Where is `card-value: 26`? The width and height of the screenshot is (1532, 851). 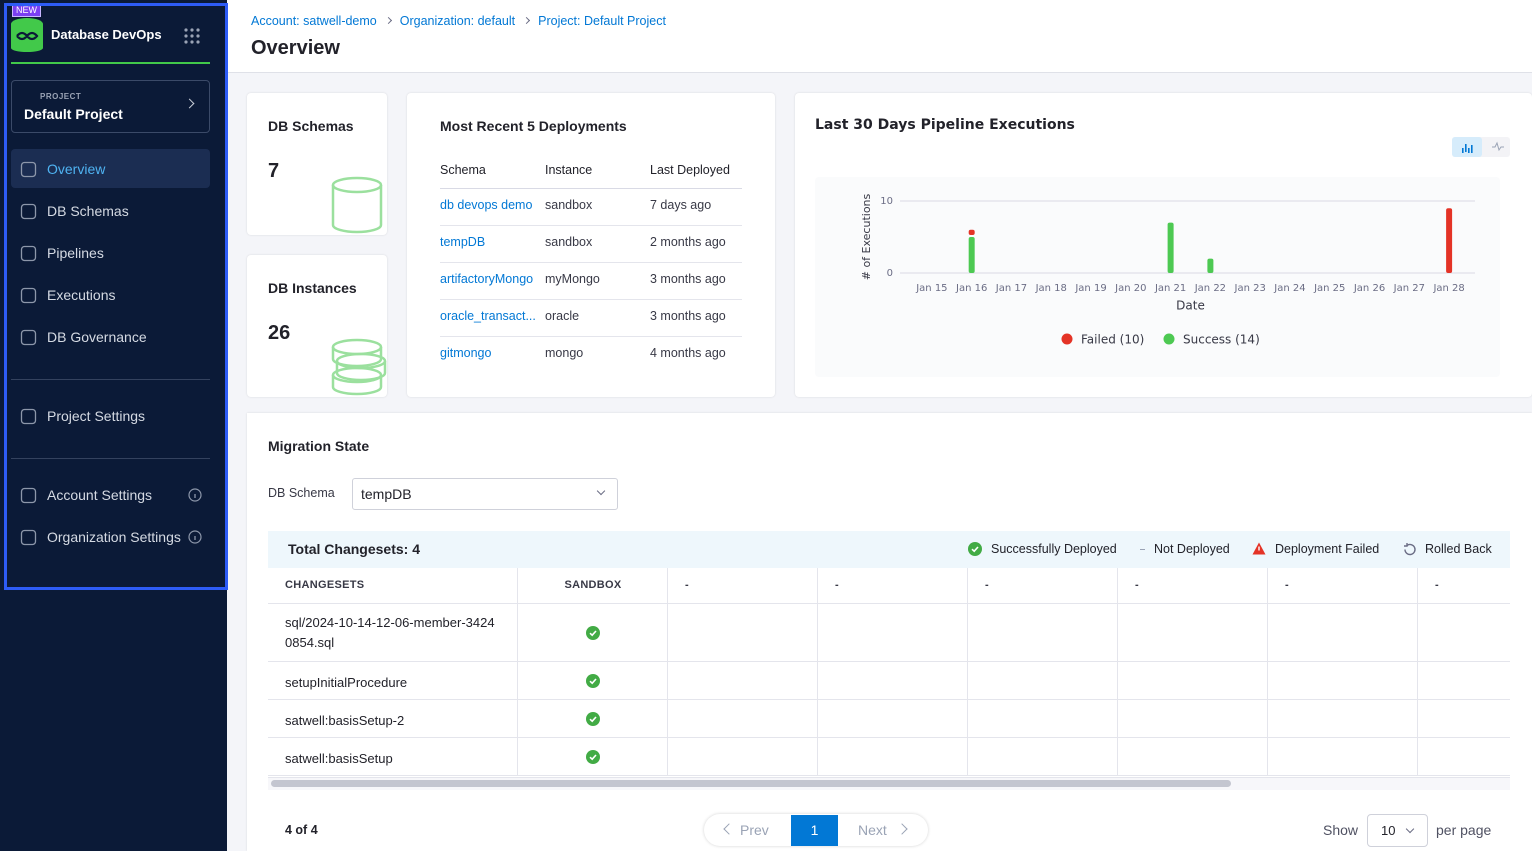
card-value: 26 is located at coordinates (279, 333).